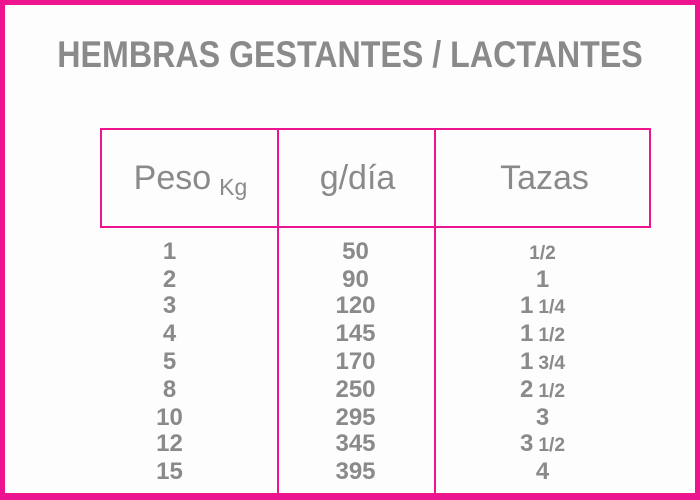 The width and height of the screenshot is (700, 500). I want to click on gdia-cell: 170, so click(355, 361).